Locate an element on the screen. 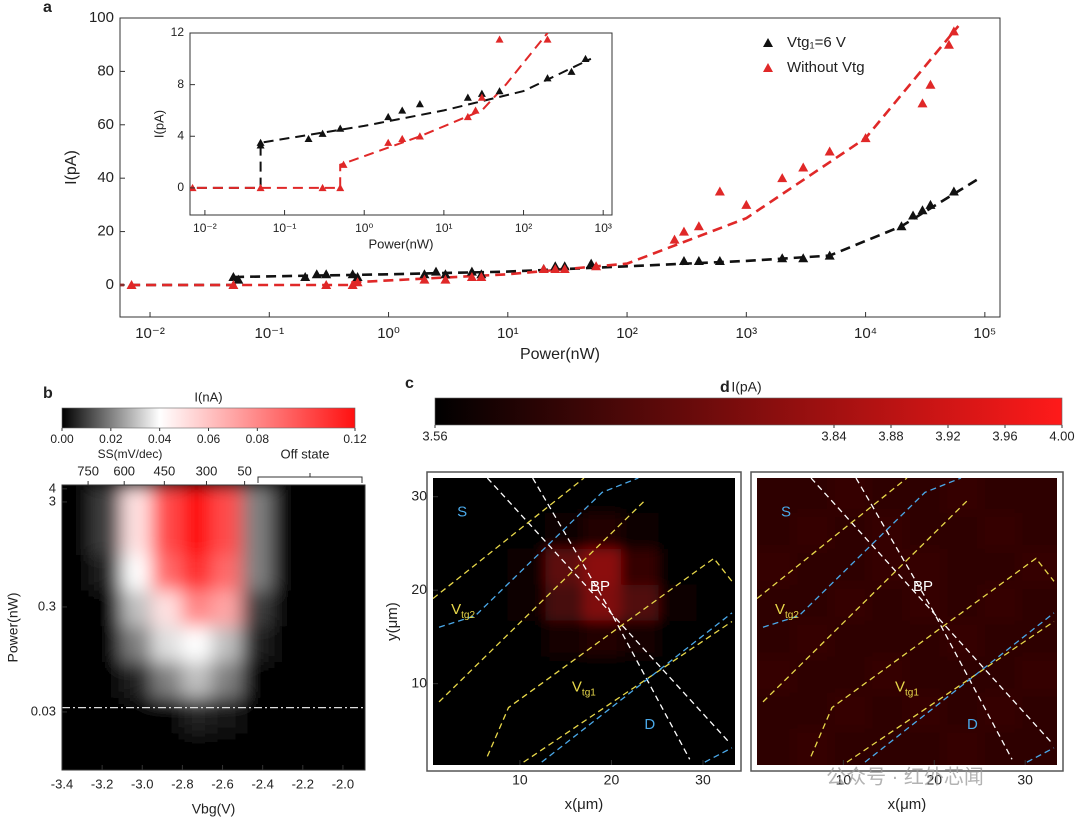 The width and height of the screenshot is (1080, 819). y-axis-label: y(μm) is located at coordinates (392, 621).